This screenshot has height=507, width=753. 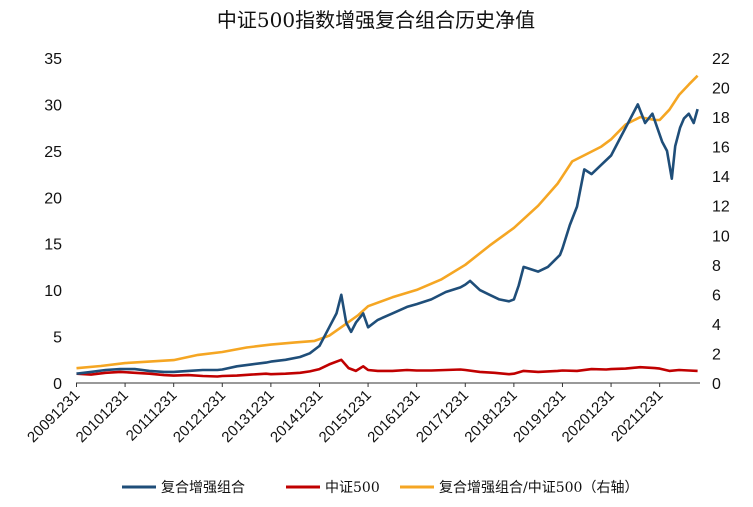 What do you see at coordinates (53, 59) in the screenshot?
I see `y-left-tick-label: 35` at bounding box center [53, 59].